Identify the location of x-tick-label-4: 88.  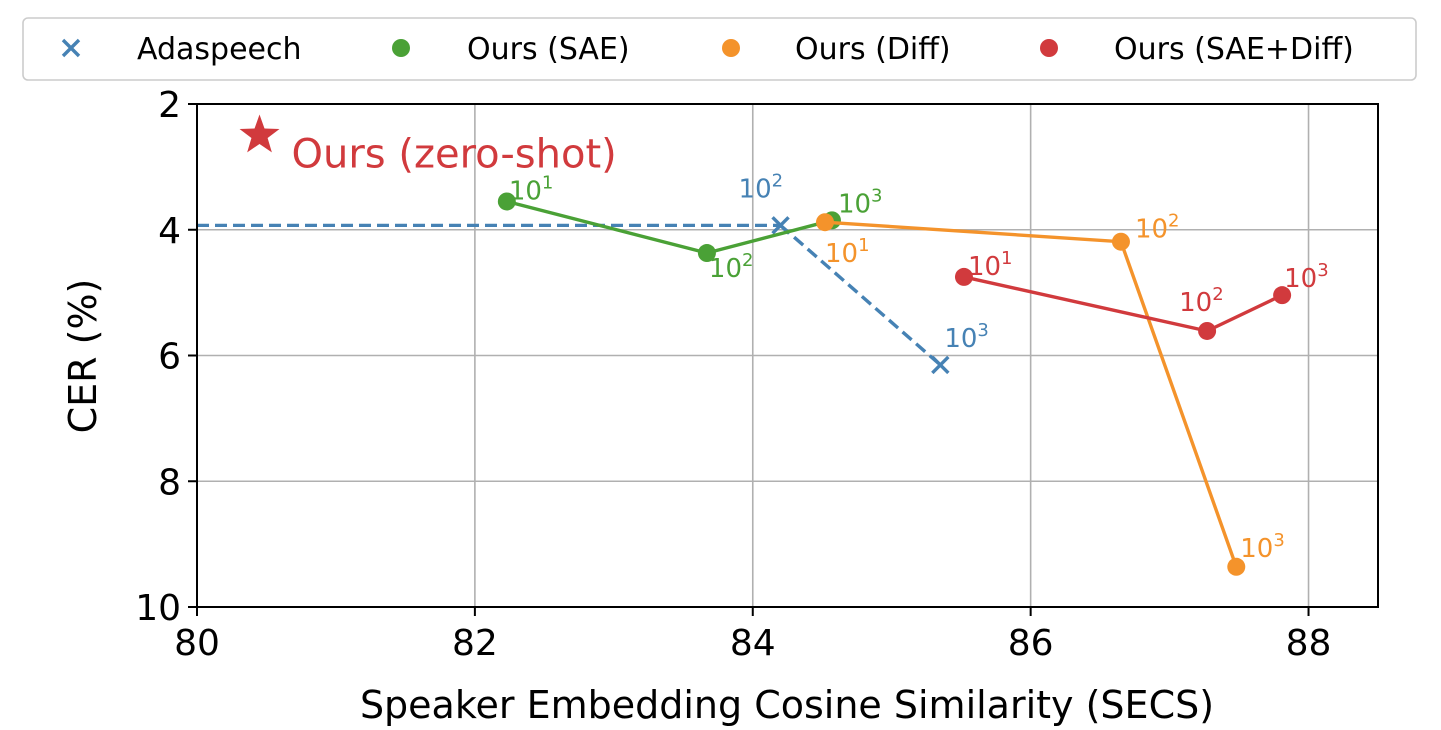
(1309, 643).